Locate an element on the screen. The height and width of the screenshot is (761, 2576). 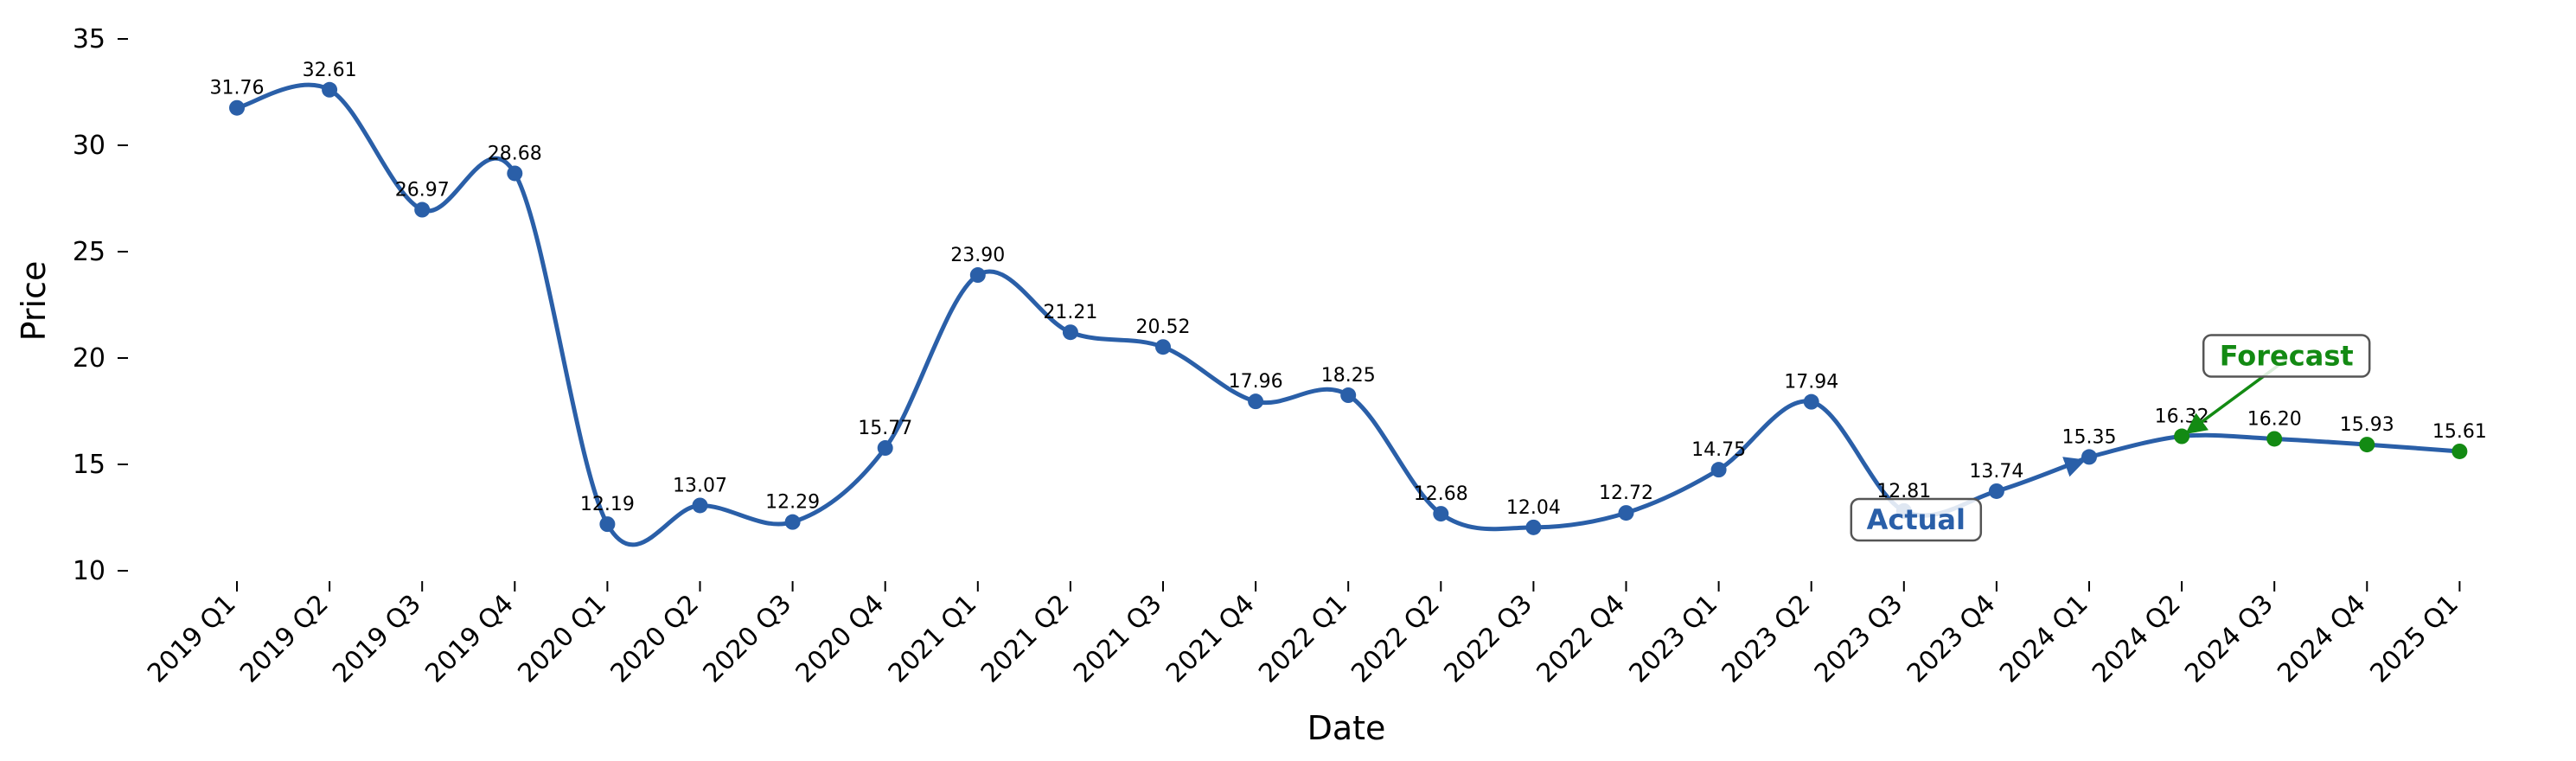
x-tick-label: 2023 Q4 is located at coordinates (1952, 639).